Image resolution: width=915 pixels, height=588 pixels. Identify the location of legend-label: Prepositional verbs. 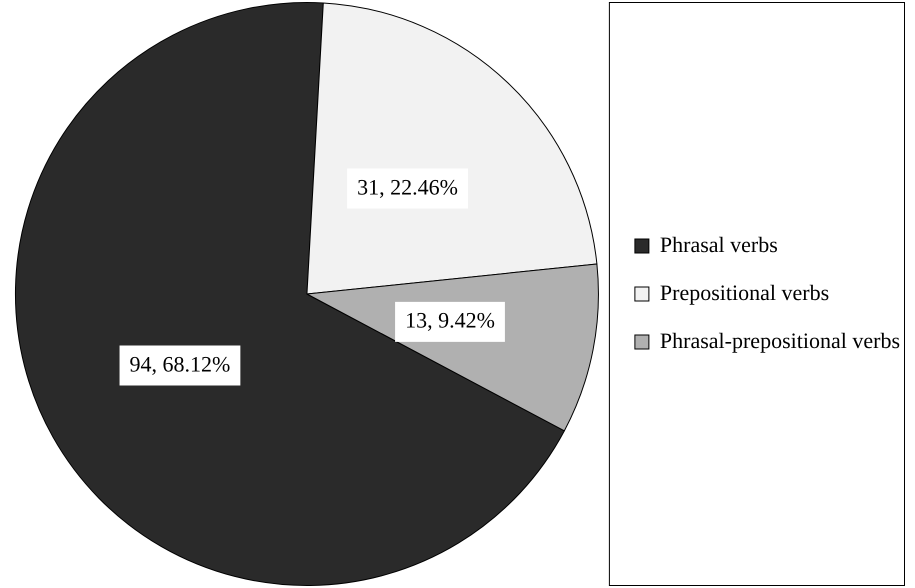
(745, 292).